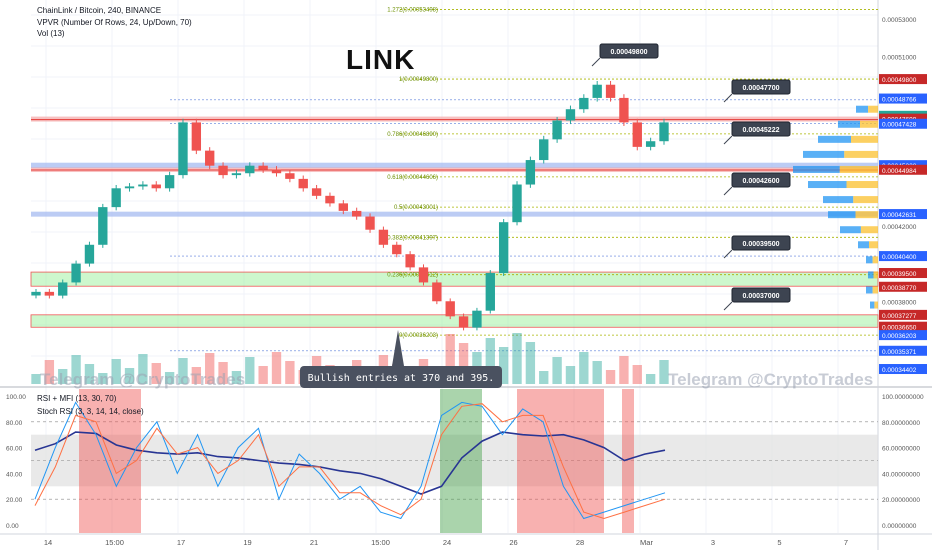  I want to click on x-axis-tick-label: 7, so click(846, 542).